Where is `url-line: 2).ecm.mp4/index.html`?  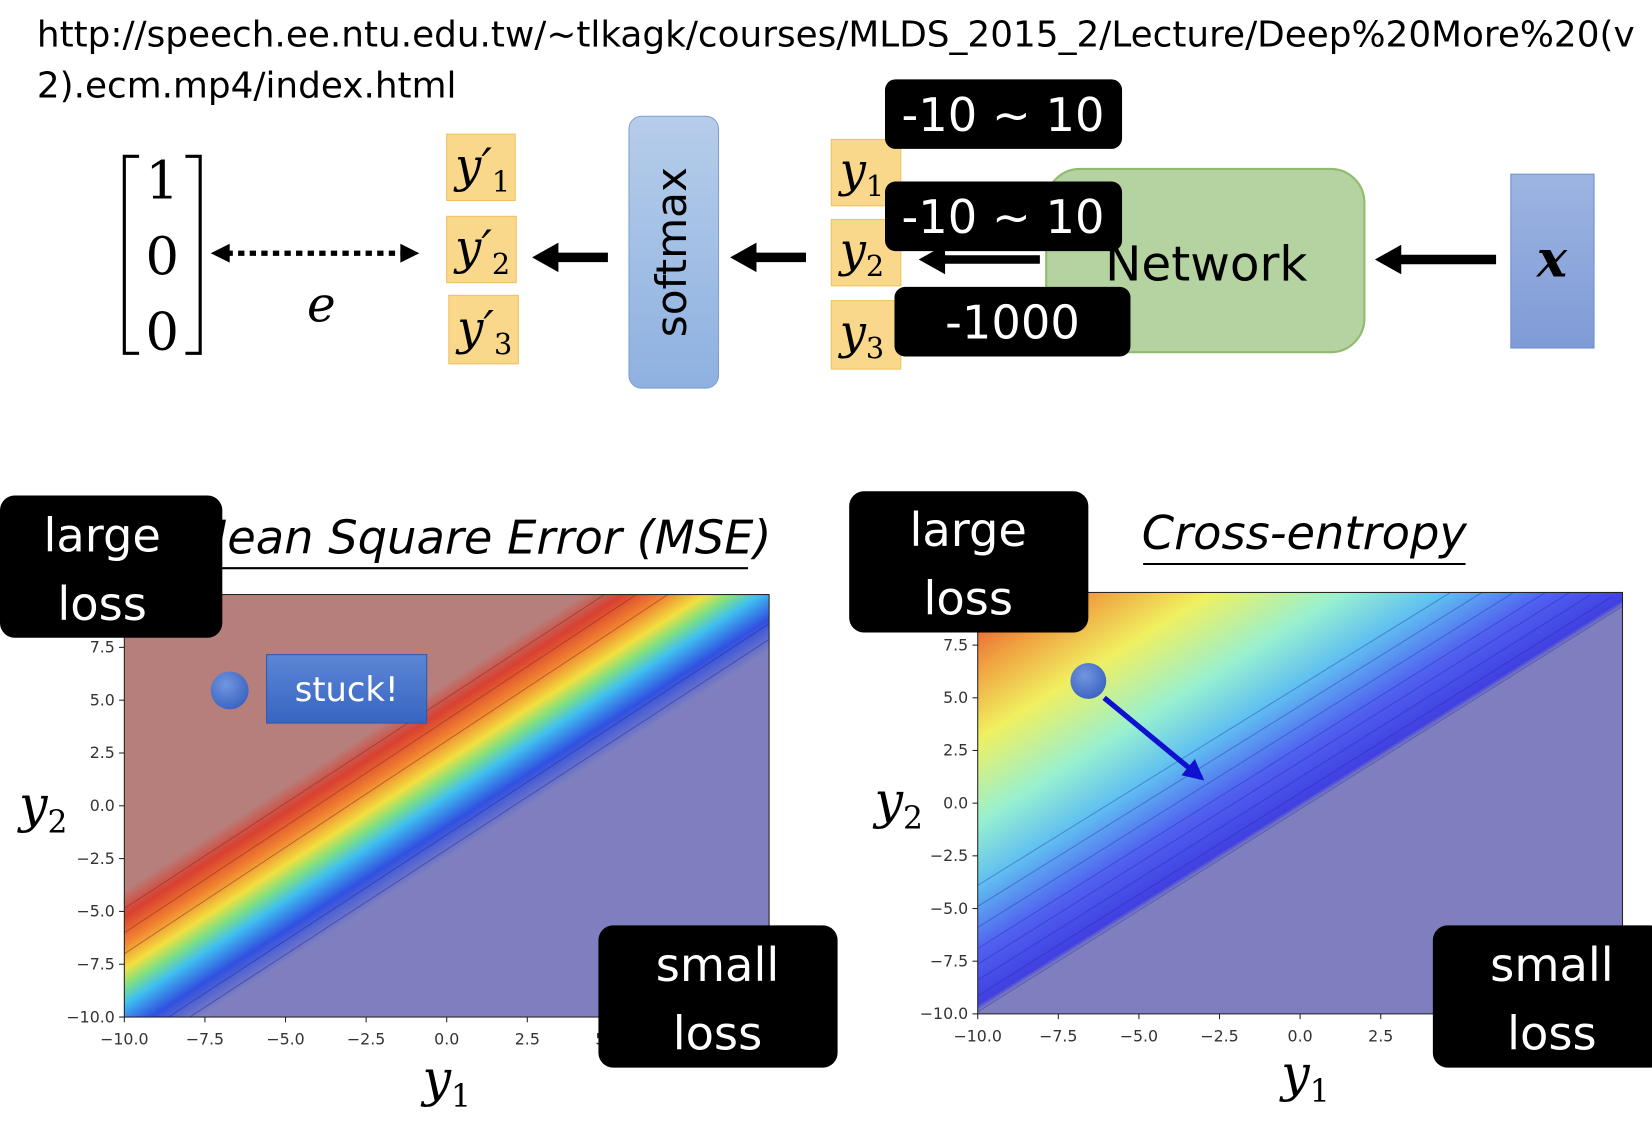
url-line: 2).ecm.mp4/index.html is located at coordinates (247, 85).